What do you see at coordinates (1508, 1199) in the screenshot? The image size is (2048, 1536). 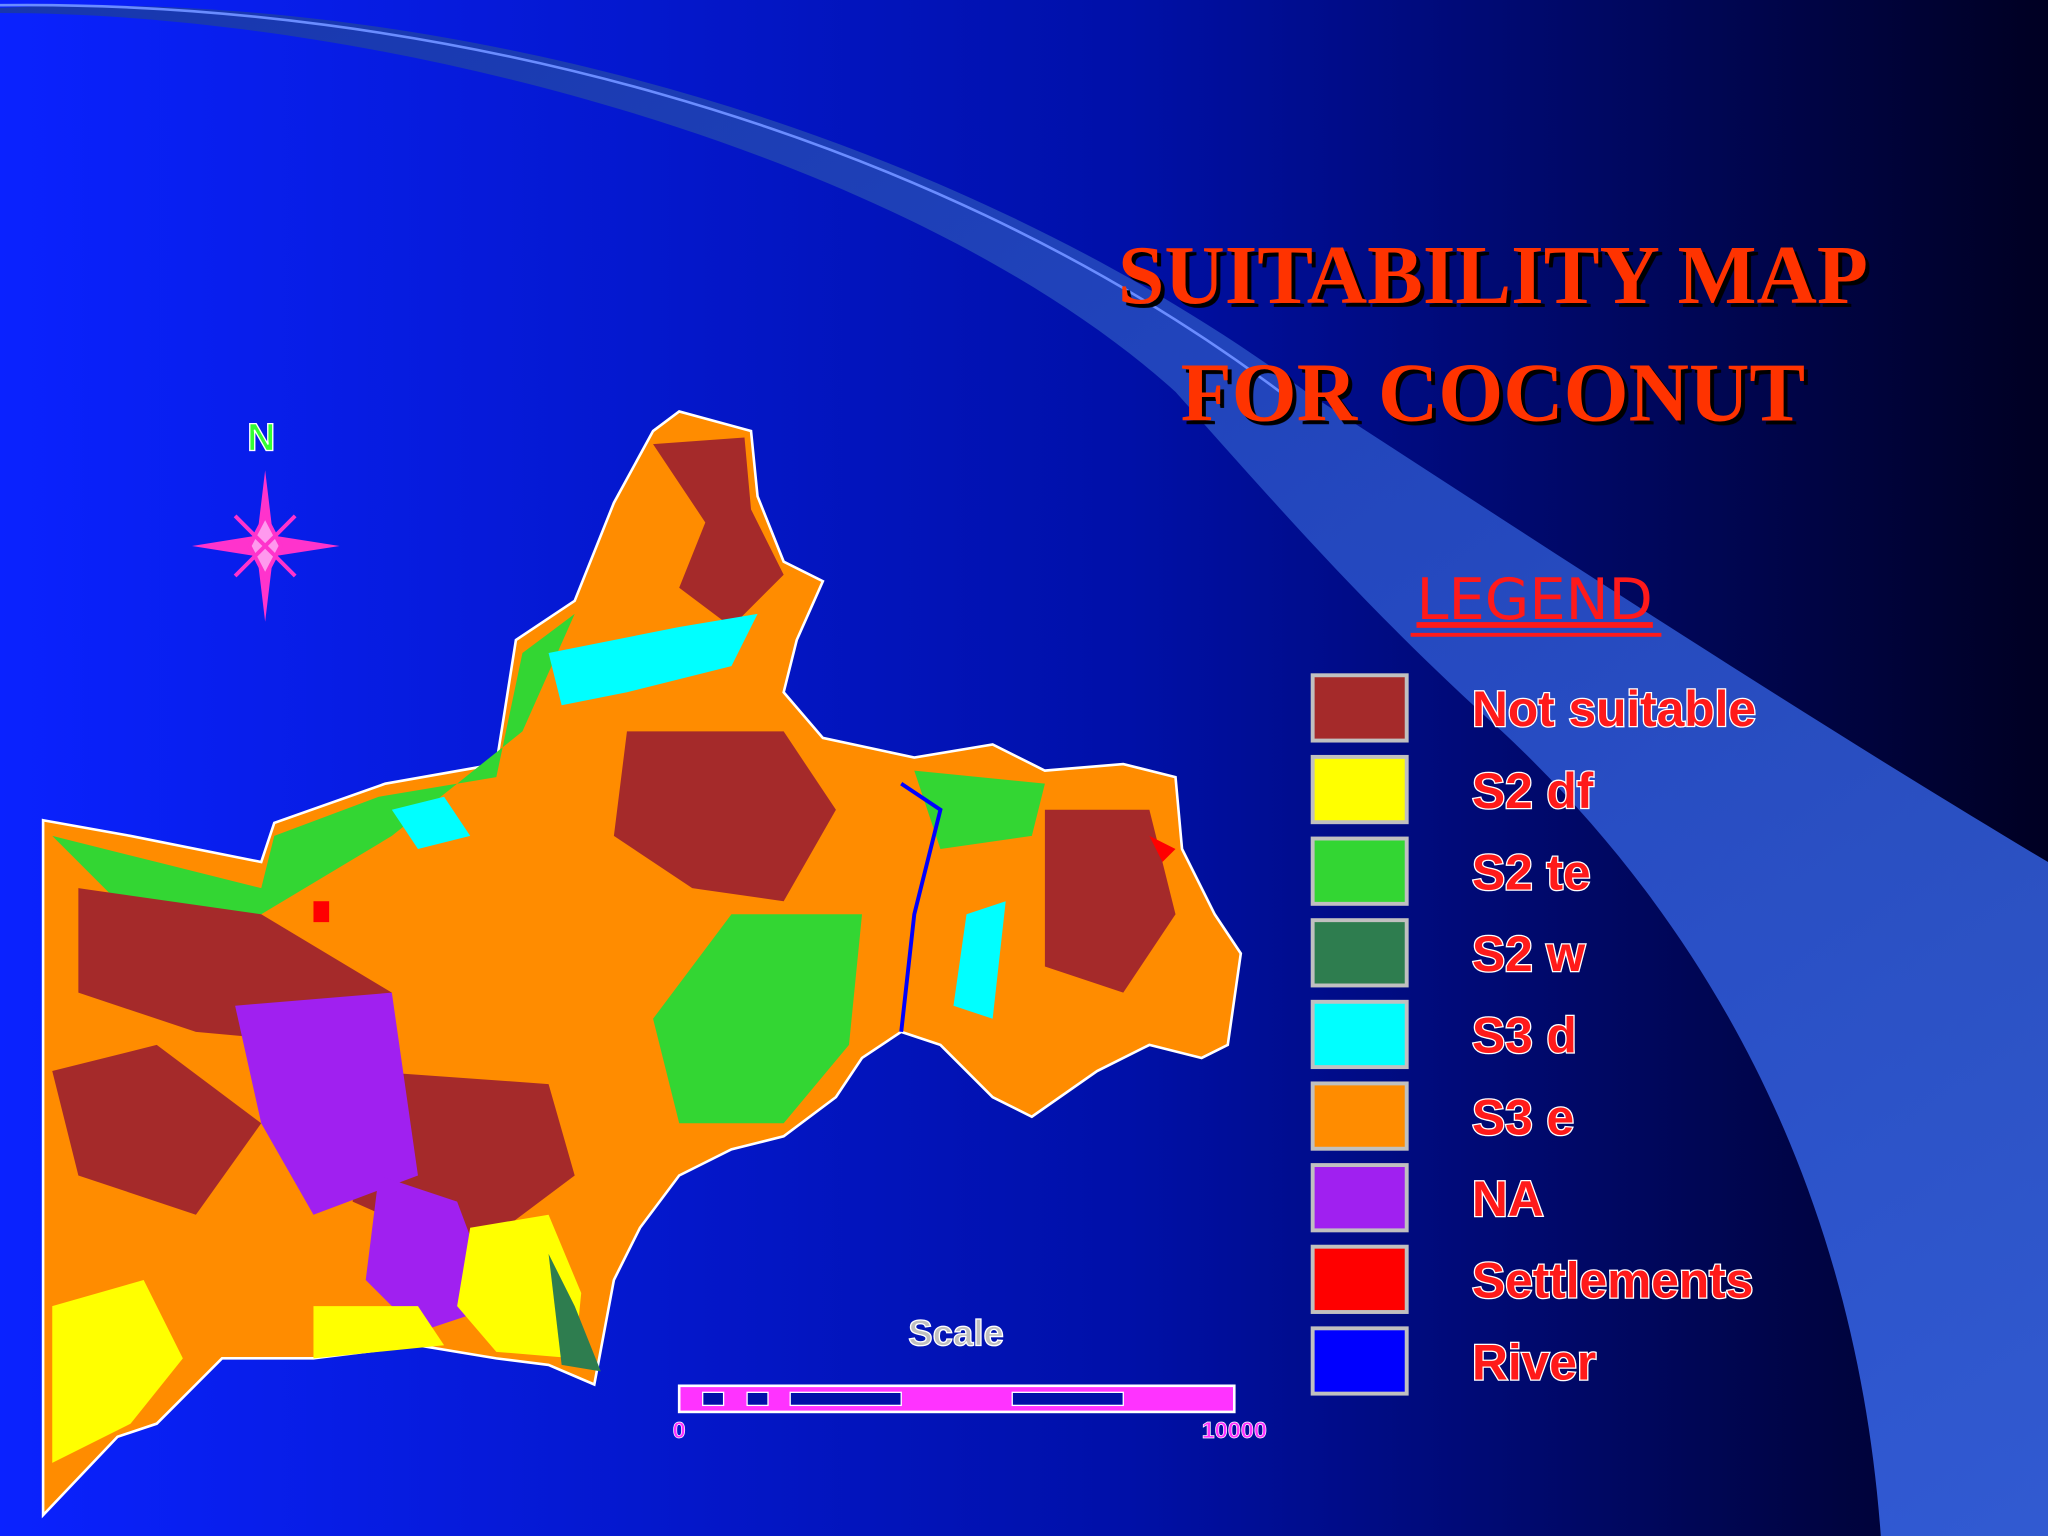 I see `legend-label: NA` at bounding box center [1508, 1199].